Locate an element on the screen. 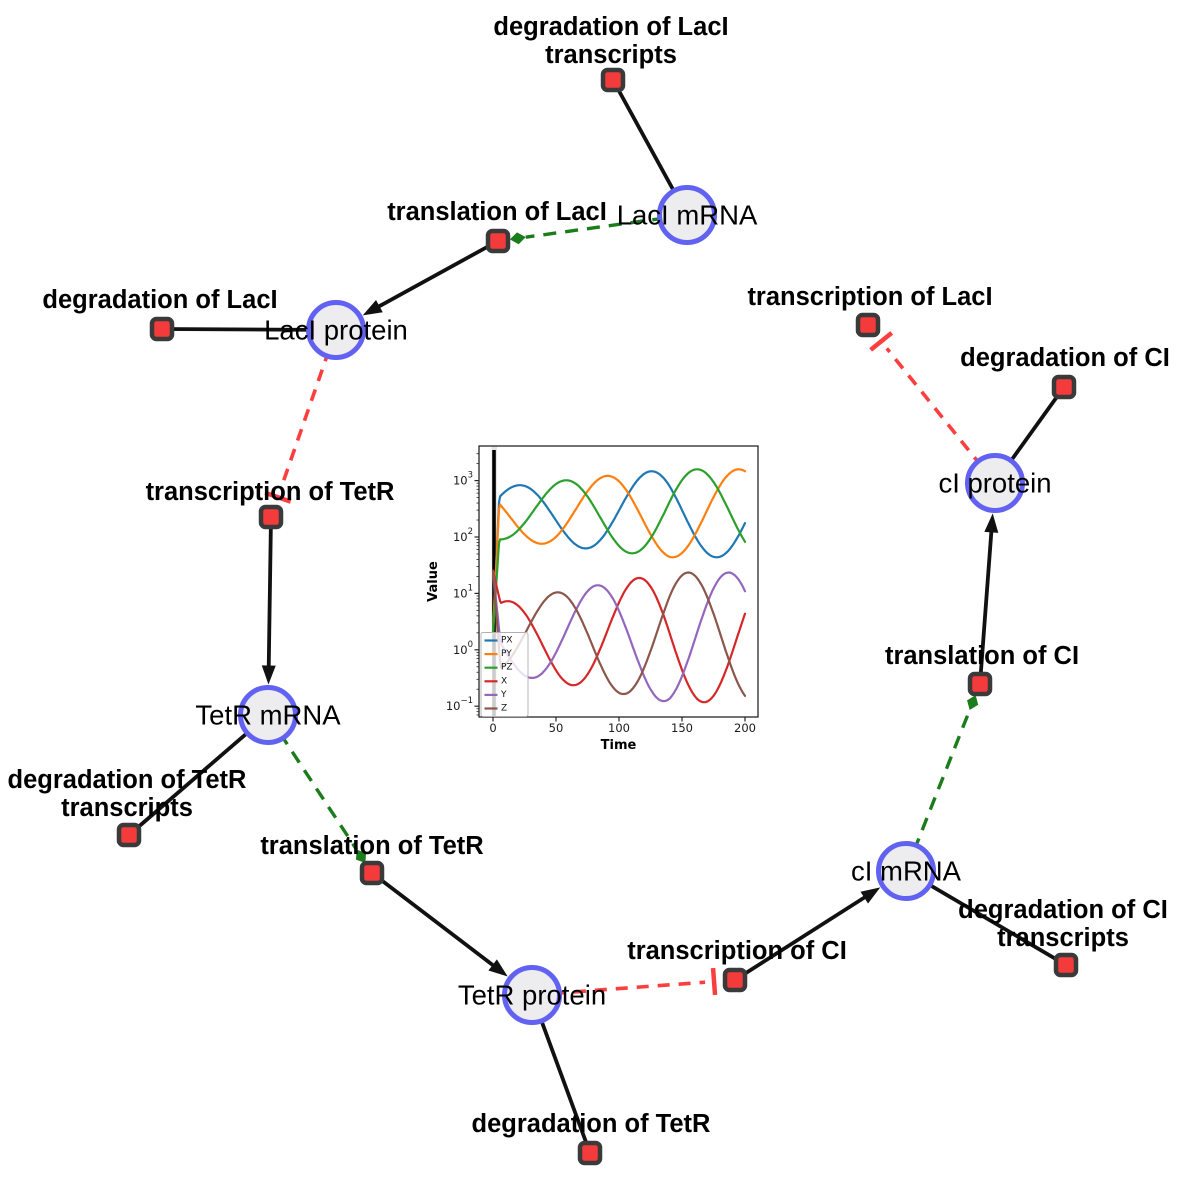  species-node-laci-protein is located at coordinates (336, 330).